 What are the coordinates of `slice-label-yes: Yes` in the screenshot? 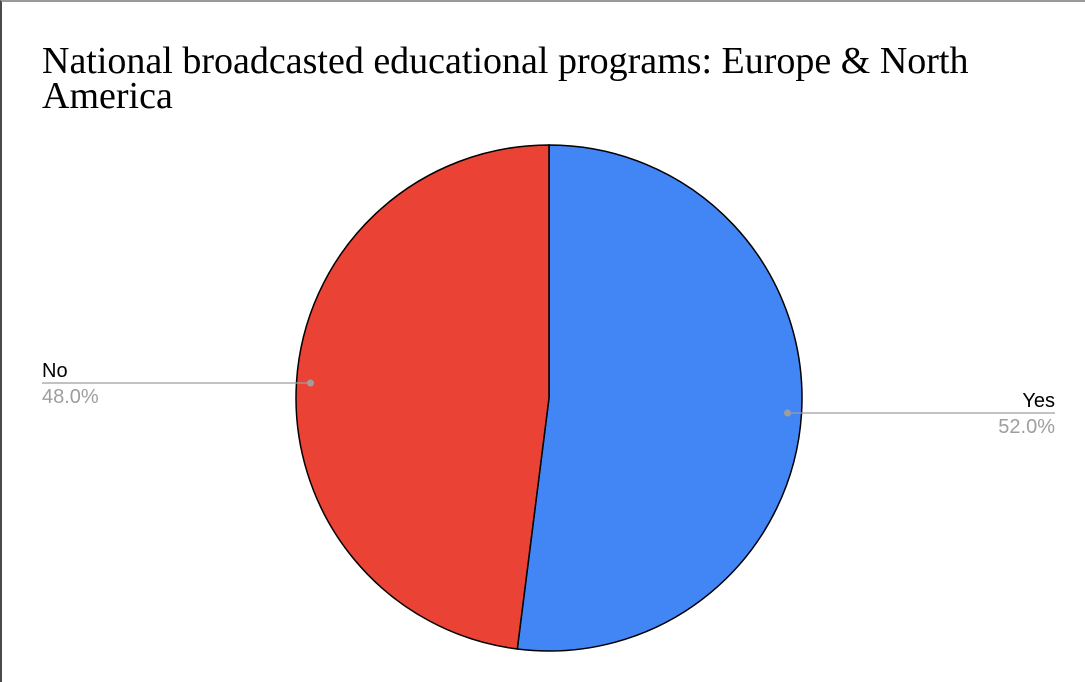 It's located at (1038, 401).